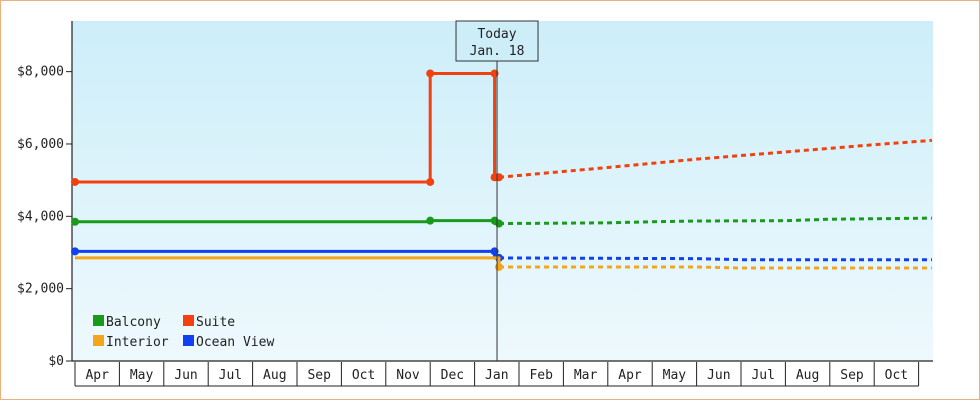  Describe the element at coordinates (75, 251) in the screenshot. I see `data-point-ocean_view` at that location.